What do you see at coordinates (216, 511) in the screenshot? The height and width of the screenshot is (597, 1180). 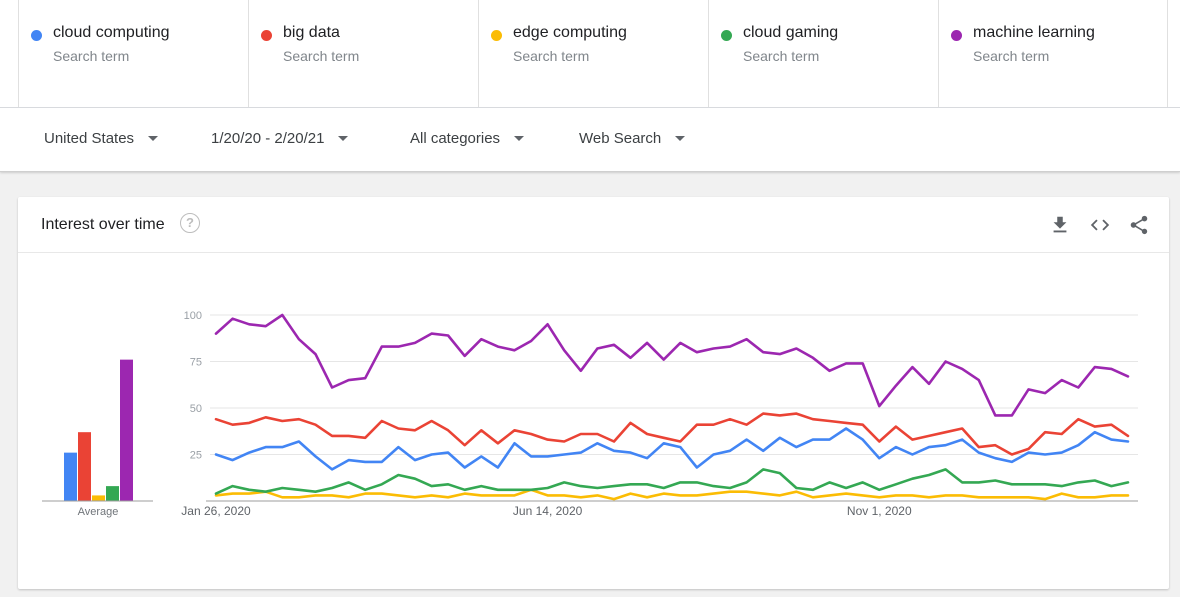 I see `x-tick-label: Jan 26, 2020` at bounding box center [216, 511].